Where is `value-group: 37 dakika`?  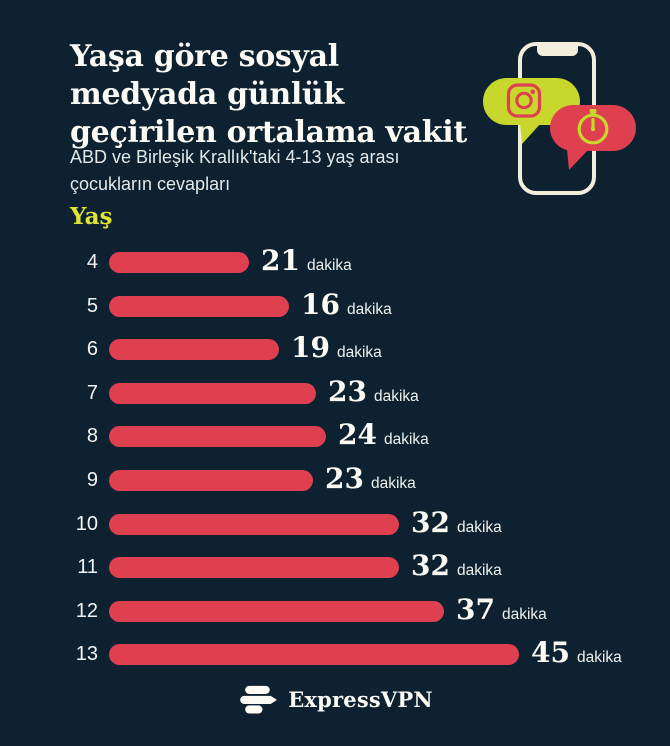
value-group: 37 dakika is located at coordinates (501, 609).